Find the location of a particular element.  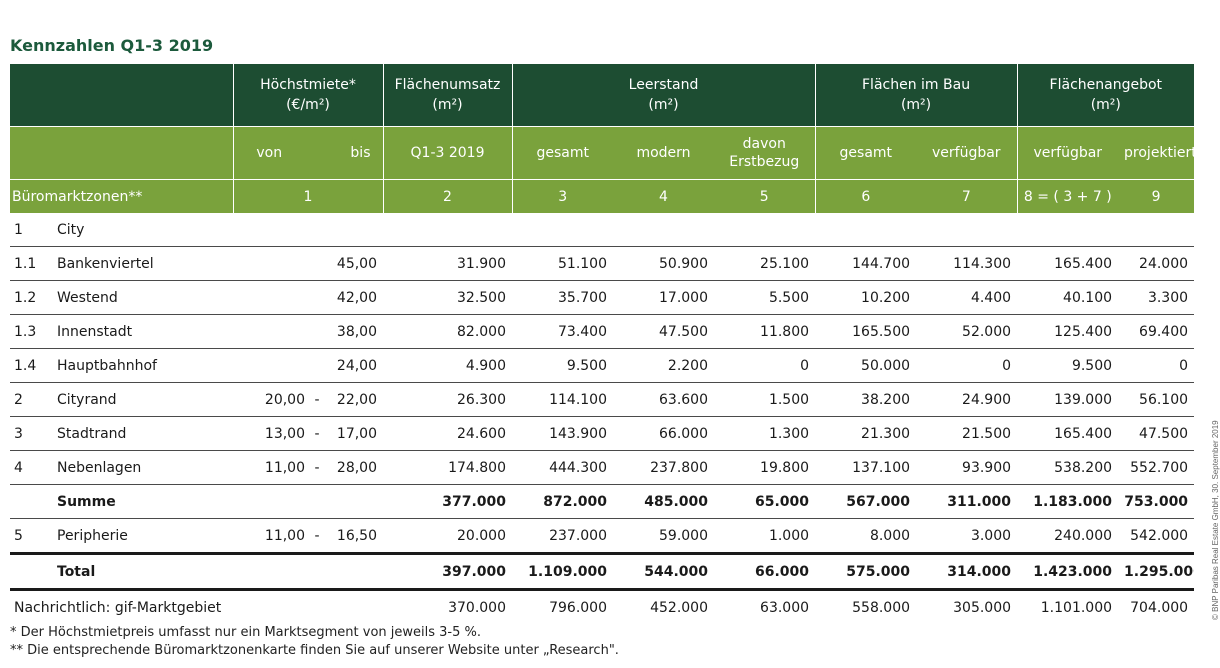

total-label: Total is located at coordinates (144, 572).